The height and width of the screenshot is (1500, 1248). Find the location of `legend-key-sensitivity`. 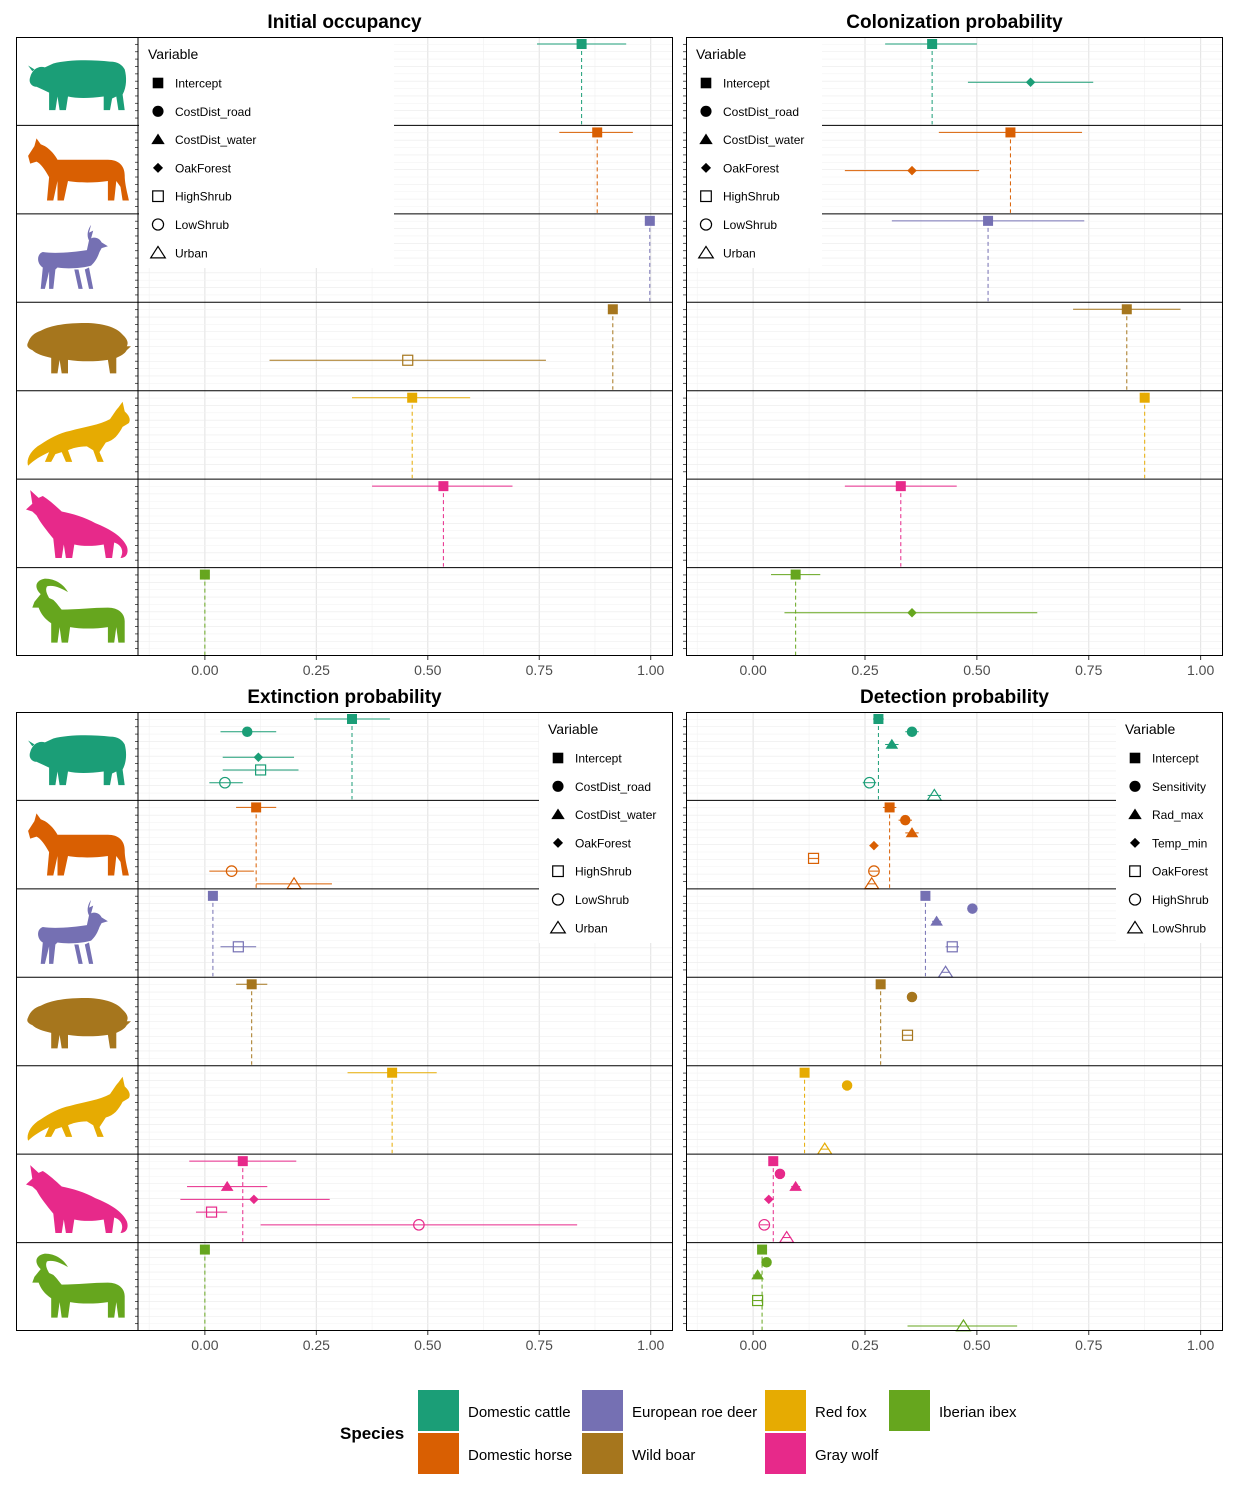

legend-key-sensitivity is located at coordinates (1135, 786).